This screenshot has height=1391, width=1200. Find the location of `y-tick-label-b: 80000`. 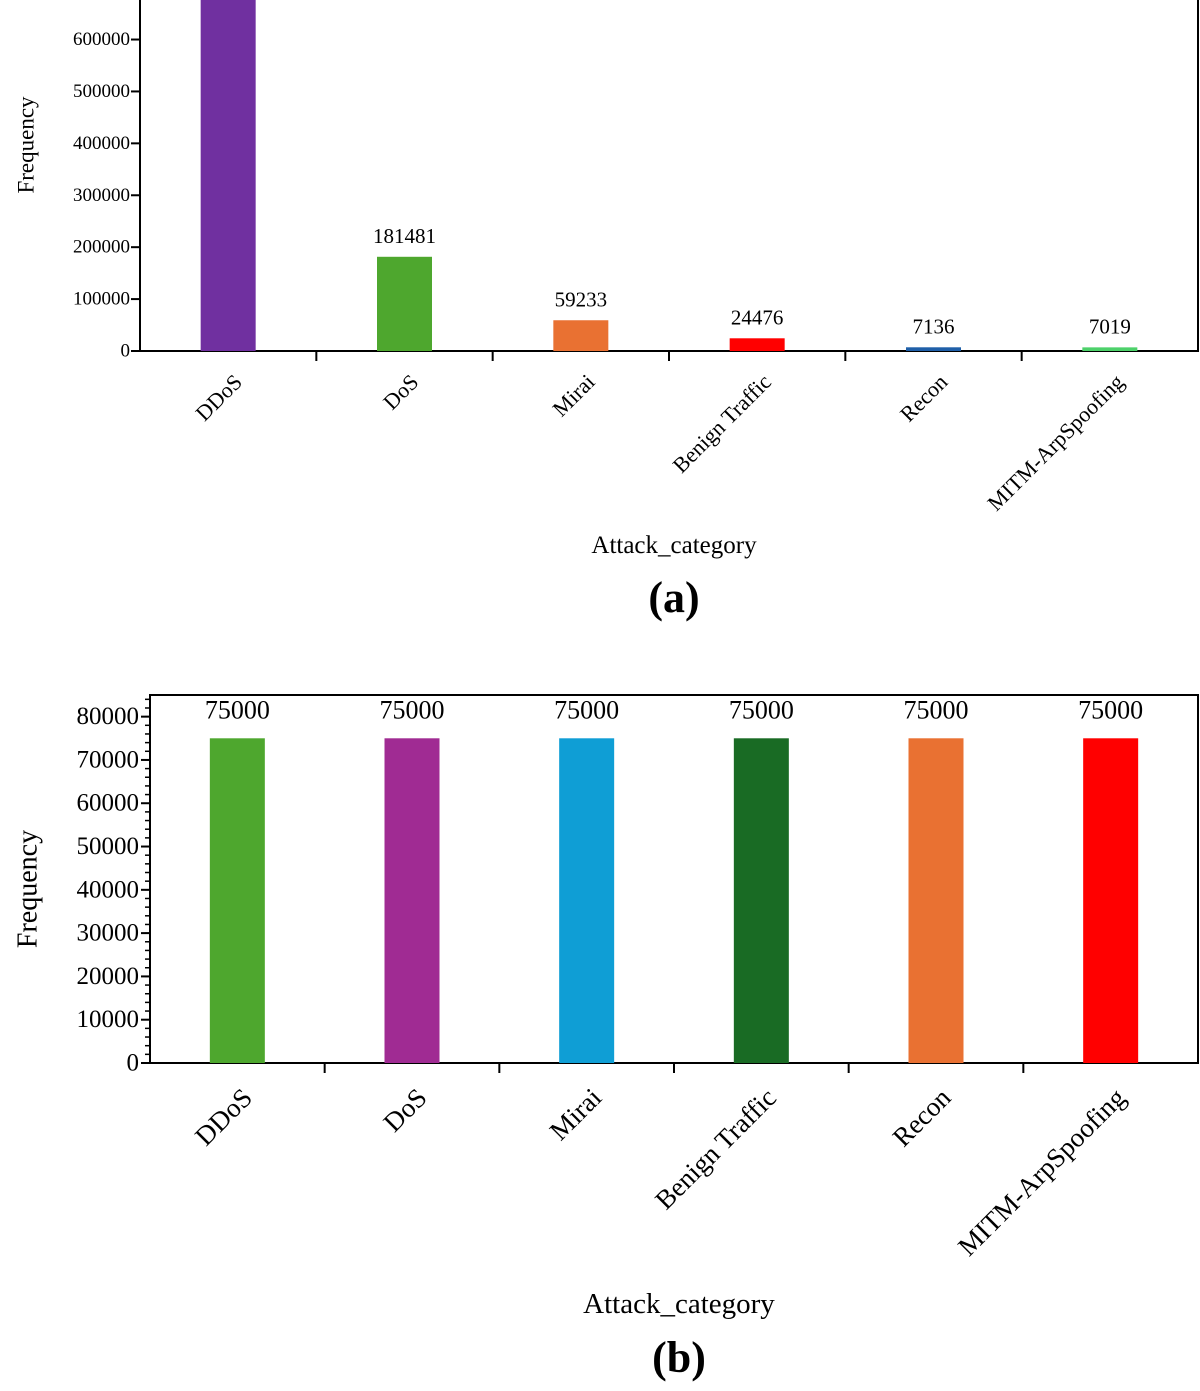

y-tick-label-b: 80000 is located at coordinates (108, 716).